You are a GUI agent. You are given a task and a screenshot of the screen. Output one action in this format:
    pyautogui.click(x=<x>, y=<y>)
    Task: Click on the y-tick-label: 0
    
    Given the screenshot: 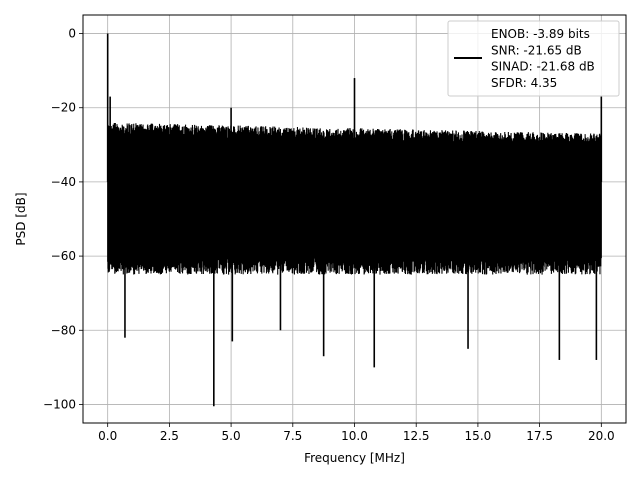 What is the action you would take?
    pyautogui.click(x=72, y=34)
    